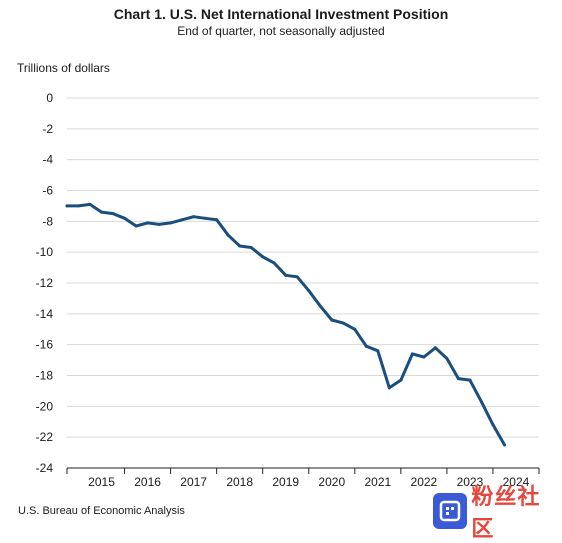 This screenshot has width=562, height=543. Describe the element at coordinates (47, 191) in the screenshot. I see `y-tick-label: -6` at that location.